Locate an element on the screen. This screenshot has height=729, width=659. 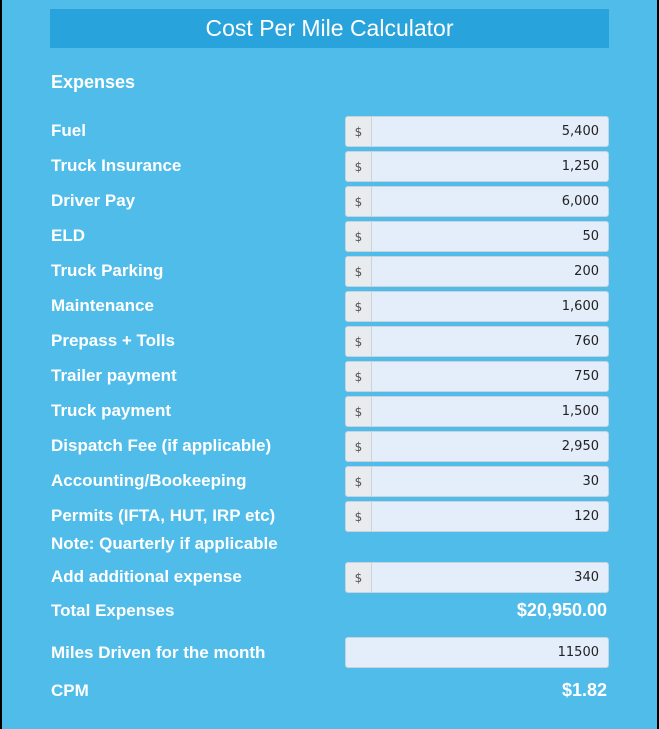
miles-label: Miles Driven for the month is located at coordinates (158, 652).